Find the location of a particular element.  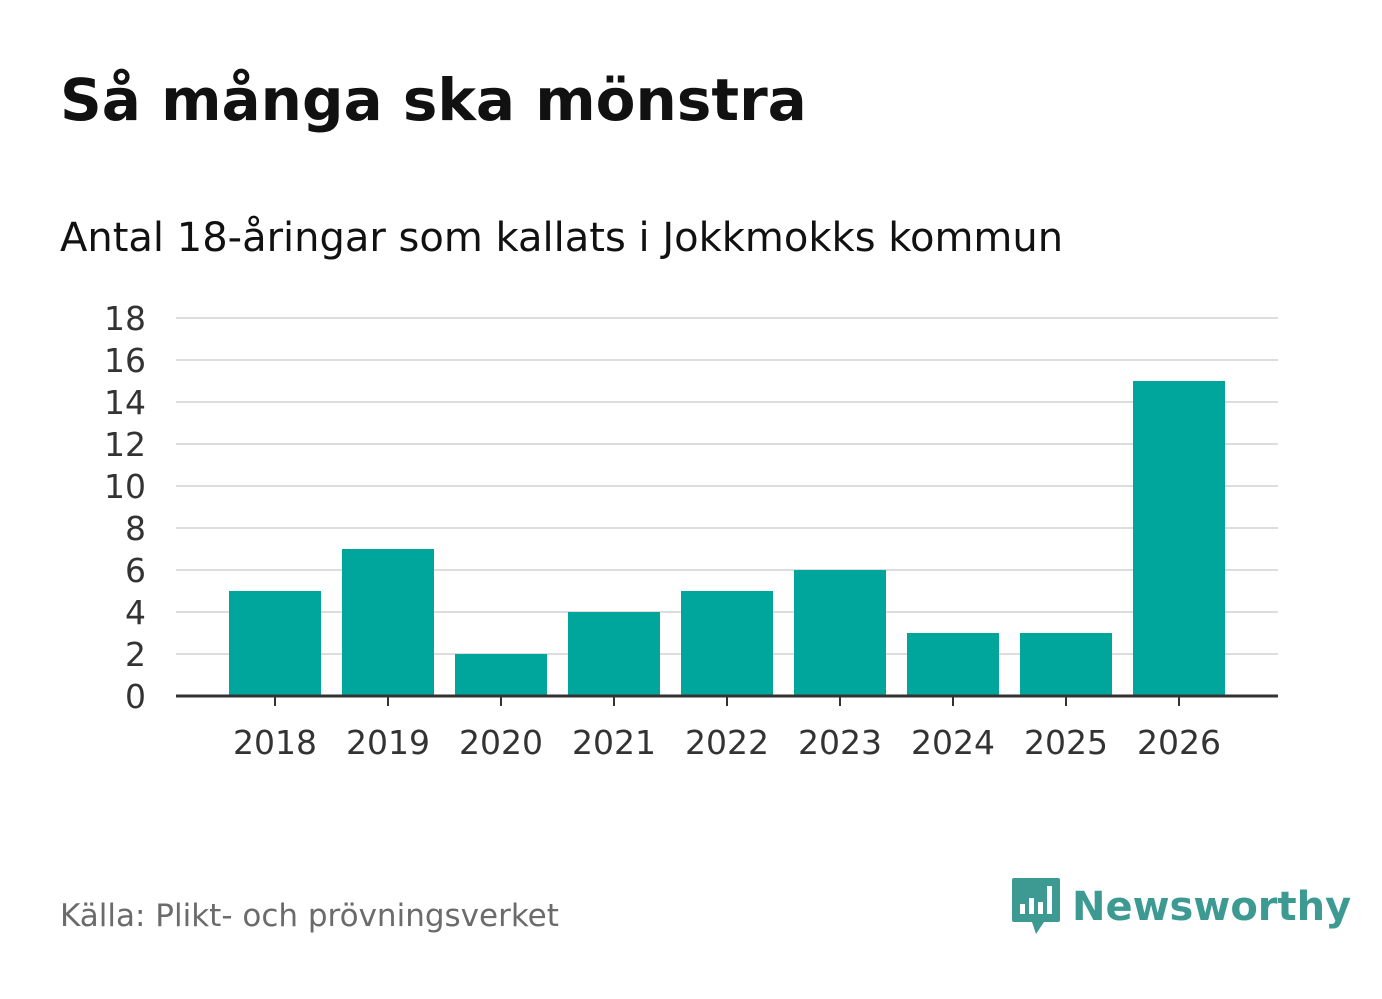

bar-2020 is located at coordinates (501, 675).